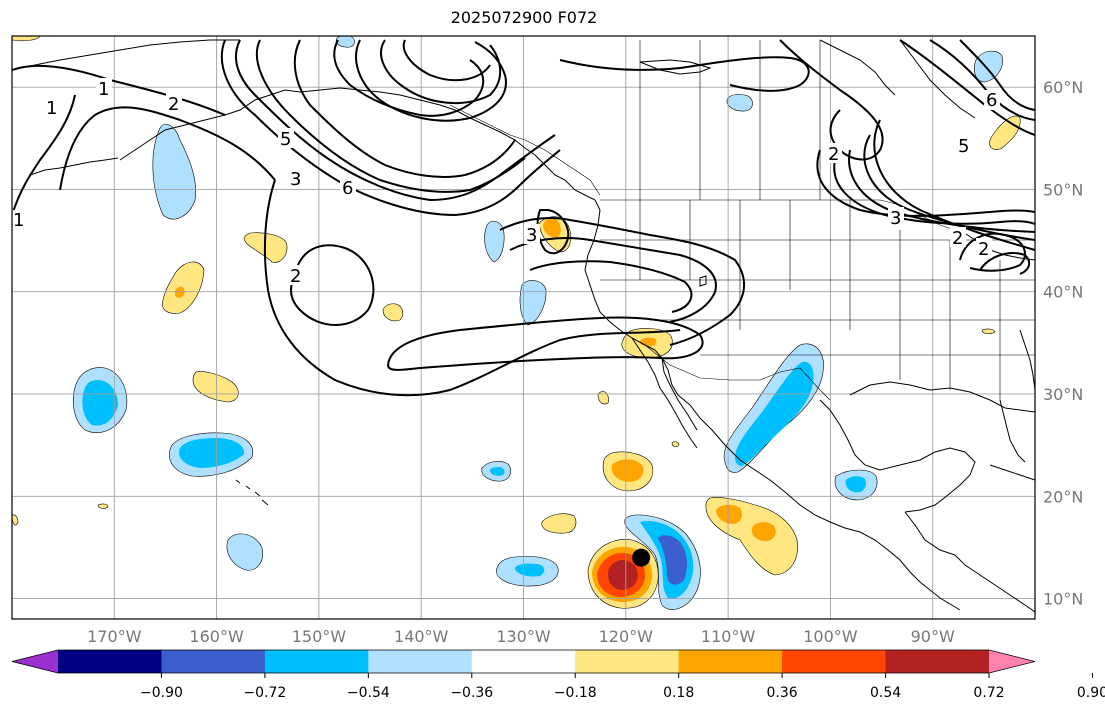  I want to click on colorbar-tick-label: −0.36, so click(471, 693).